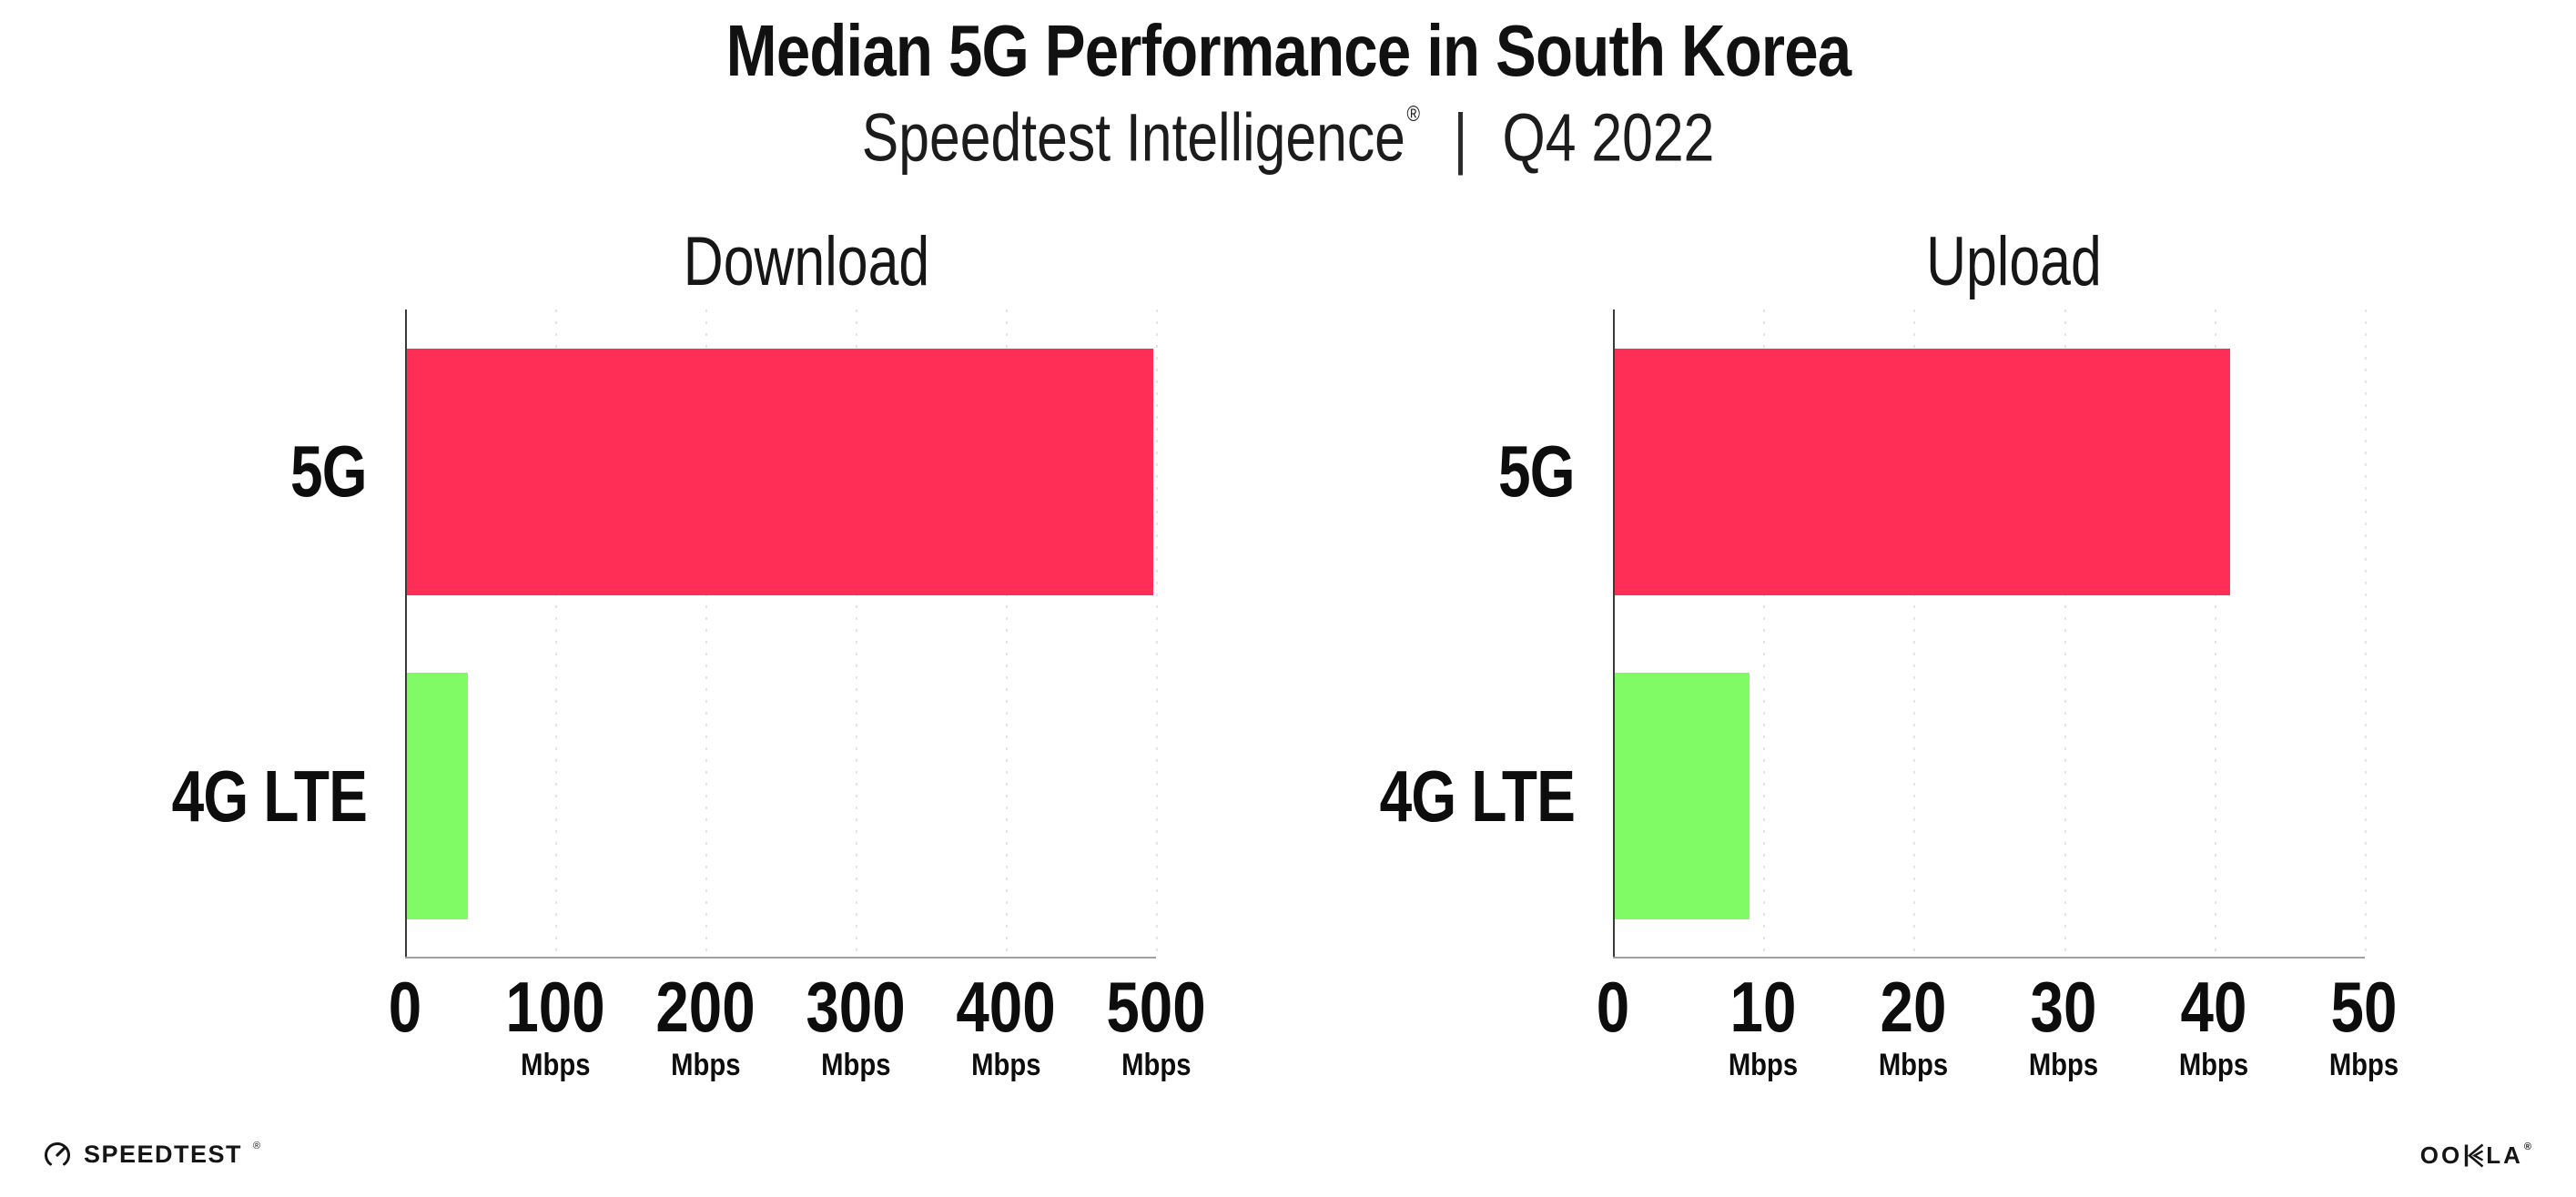 Image resolution: width=2576 pixels, height=1197 pixels. Describe the element at coordinates (1922, 472) in the screenshot. I see `bar-5g` at that location.